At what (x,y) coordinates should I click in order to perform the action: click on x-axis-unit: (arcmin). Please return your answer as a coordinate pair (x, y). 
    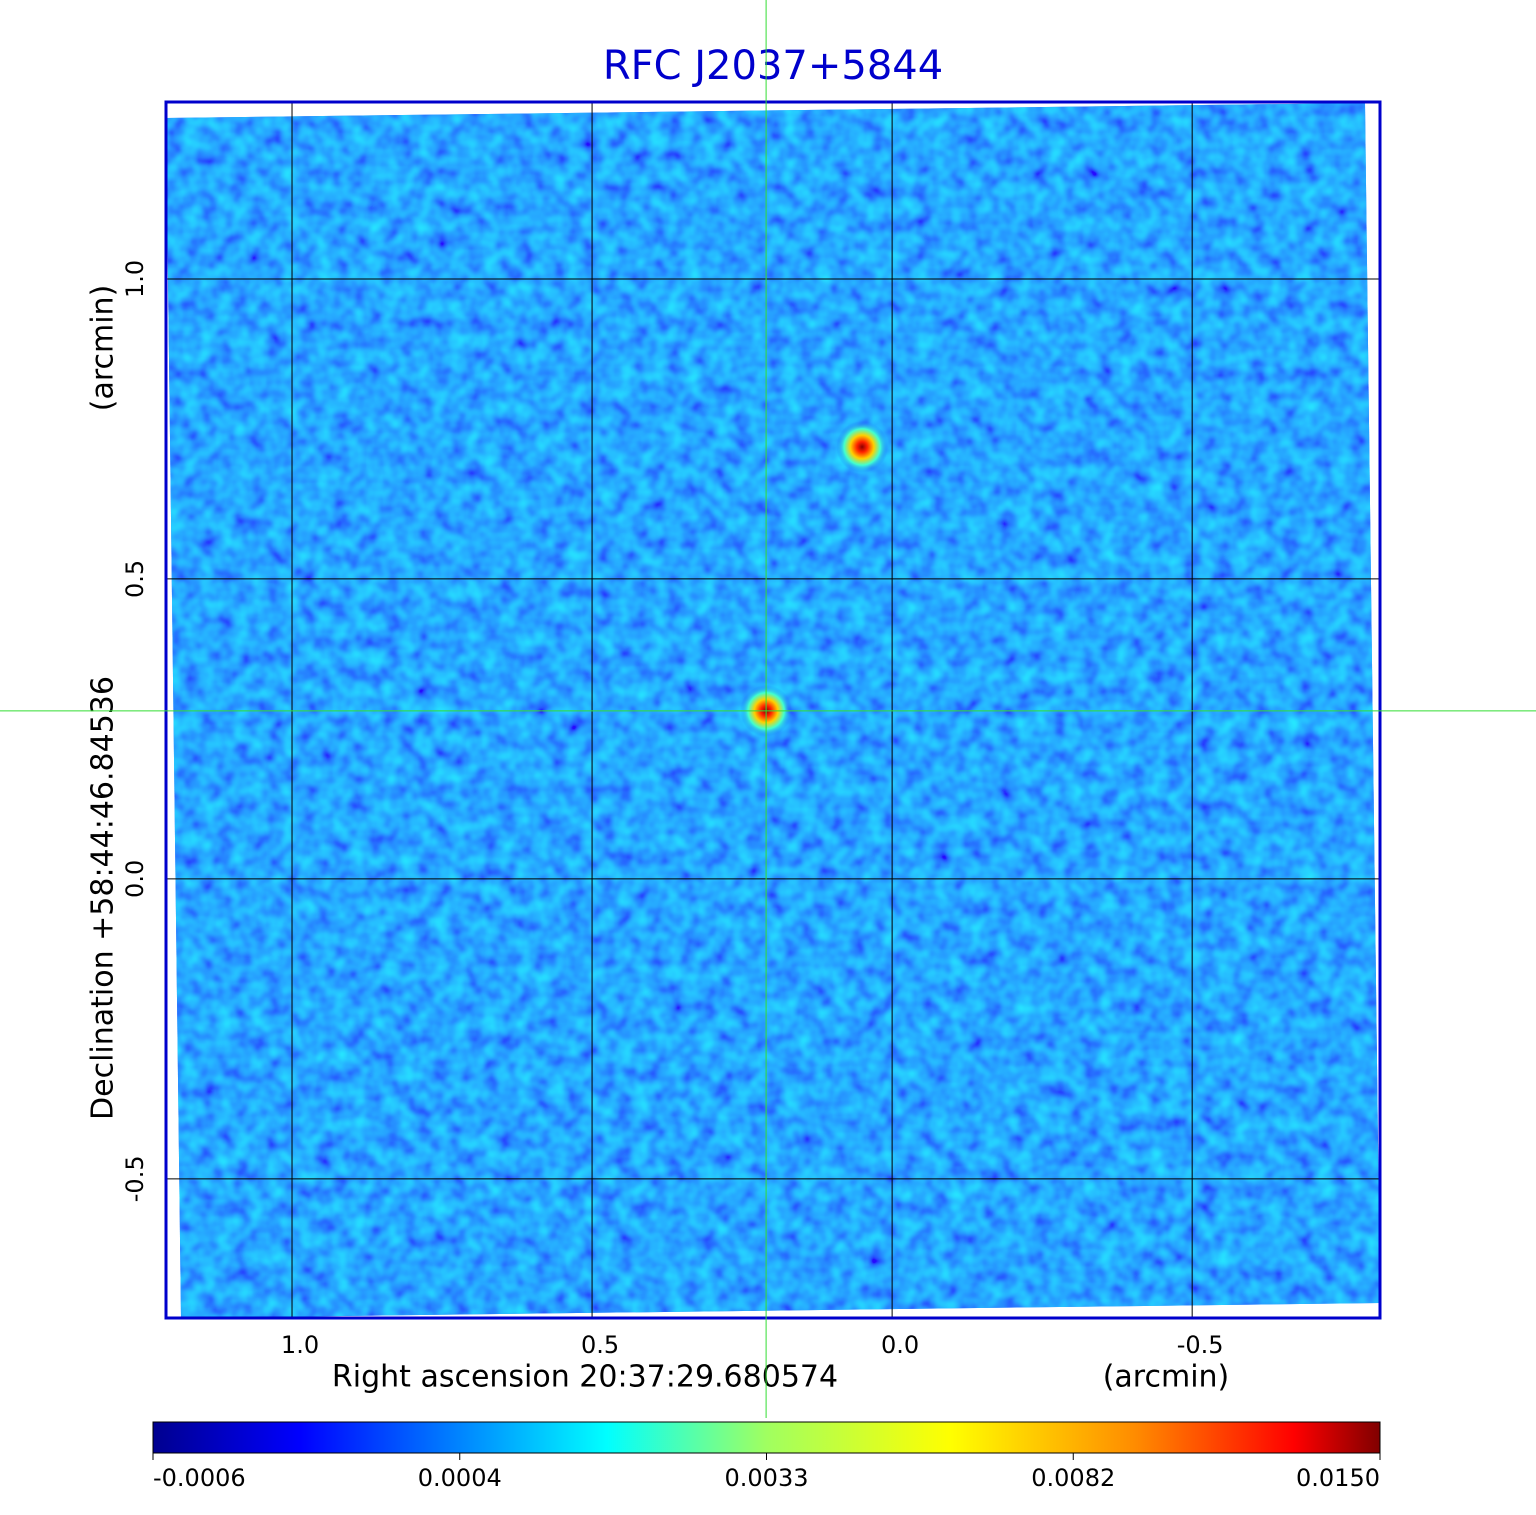
    Looking at the image, I should click on (1166, 1377).